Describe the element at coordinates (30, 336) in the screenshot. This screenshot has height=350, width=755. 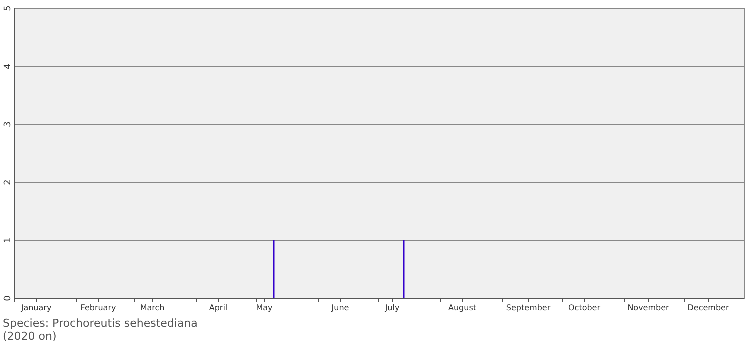
I see `text: (2020 on)` at that location.